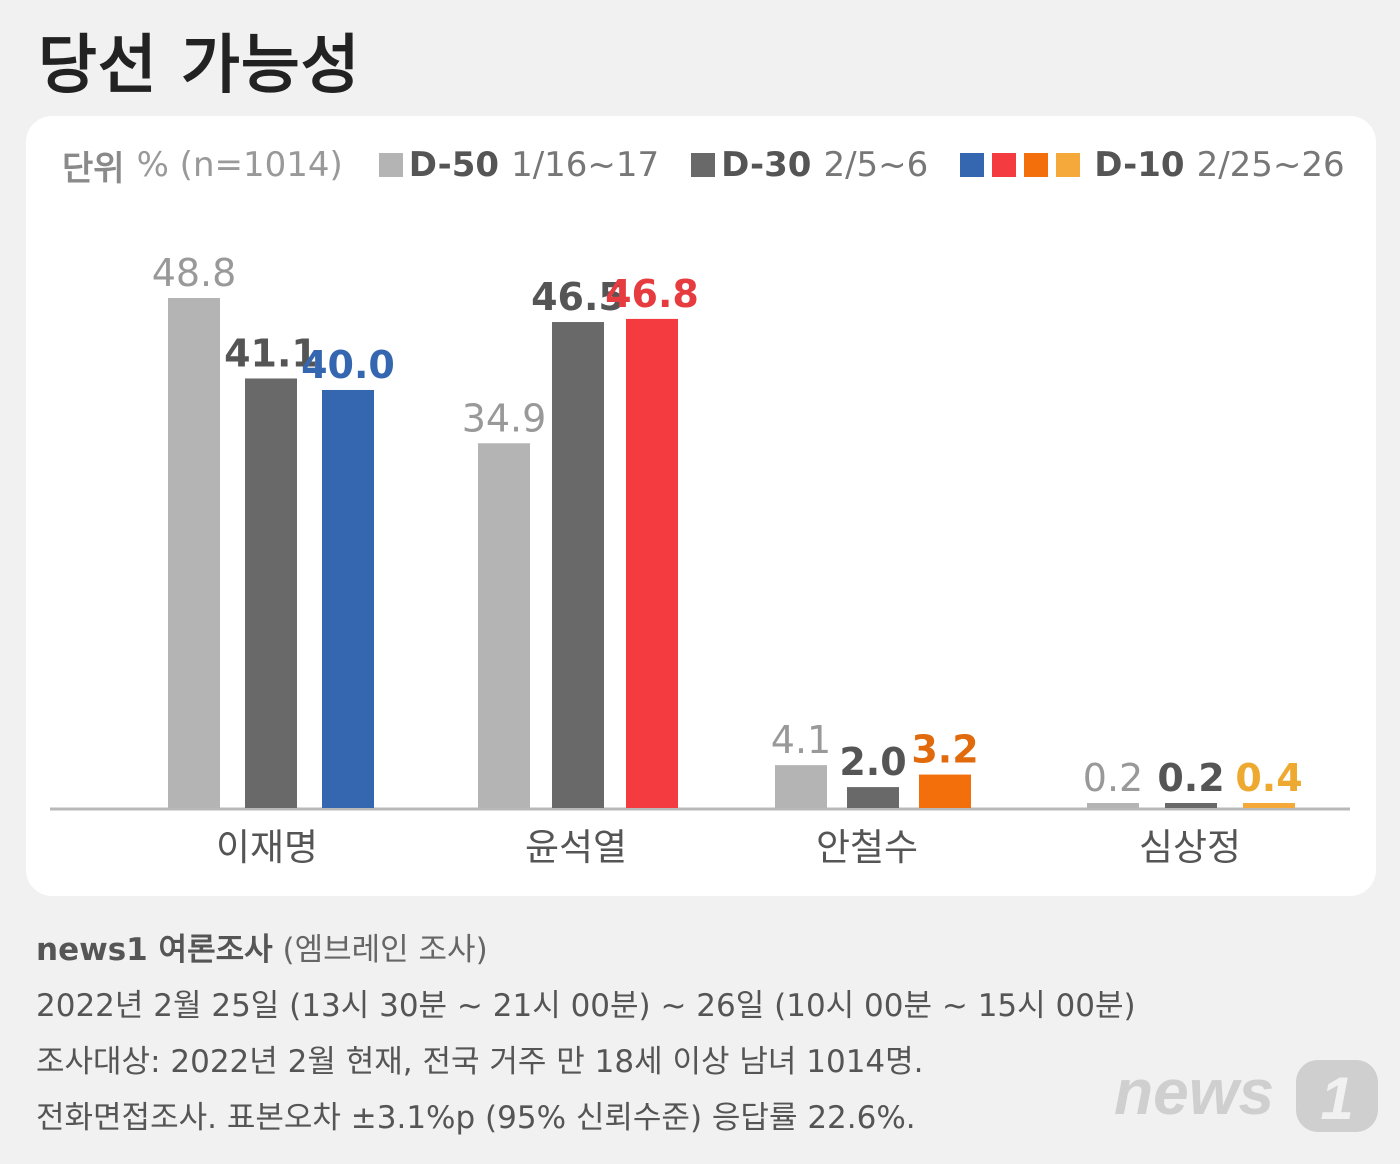 Image resolution: width=1400 pixels, height=1164 pixels. I want to click on value-label: 46.8, so click(652, 294).